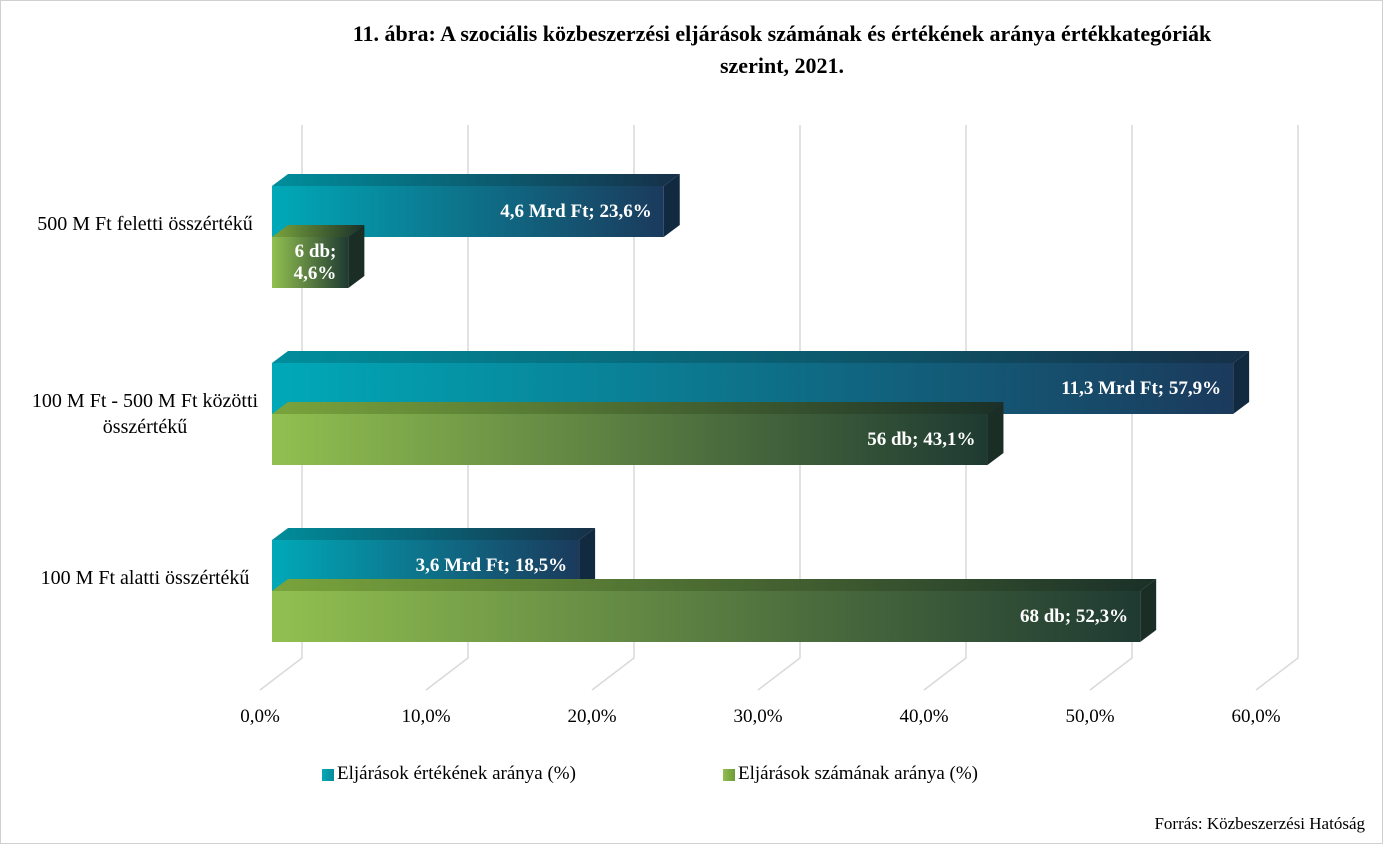 Image resolution: width=1383 pixels, height=844 pixels. Describe the element at coordinates (456, 773) in the screenshot. I see `legend-label: Eljárások értékének aránya (%)` at that location.